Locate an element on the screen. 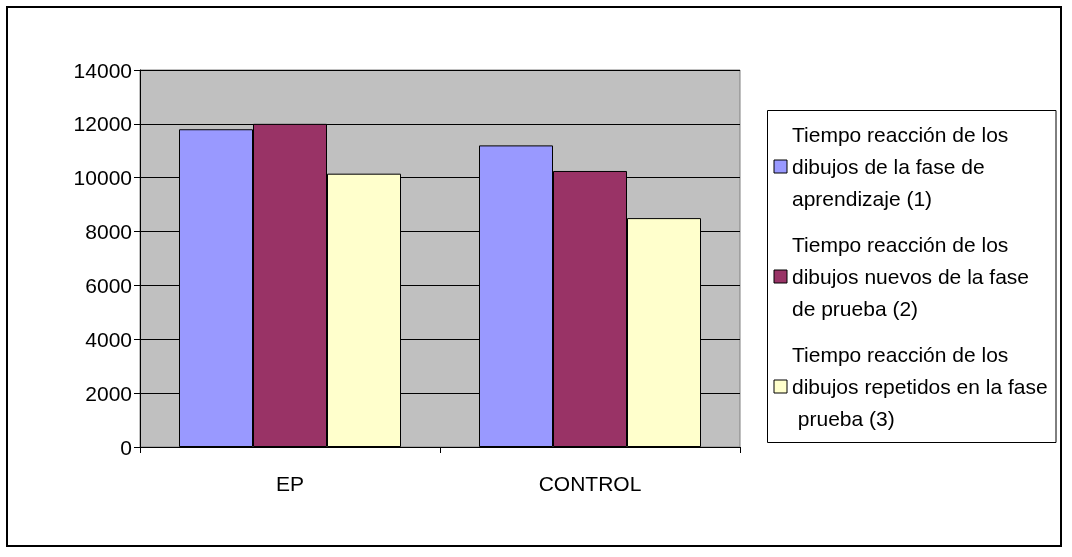  y-tick-label: 14000 is located at coordinates (102, 70).